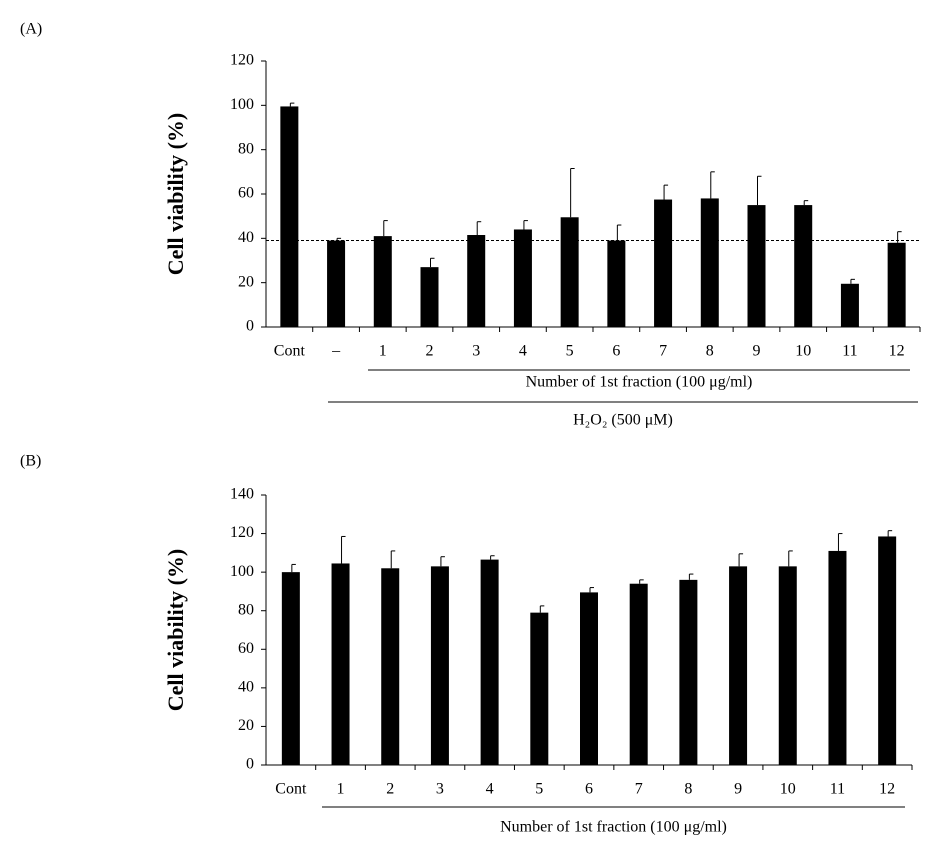  I want to click on panel-label: (B), so click(30, 461).